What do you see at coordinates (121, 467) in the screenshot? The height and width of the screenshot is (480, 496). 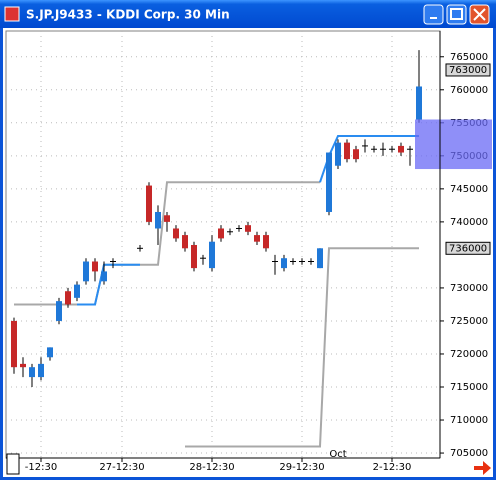 I see `x-tick-label: 27-12:30` at bounding box center [121, 467].